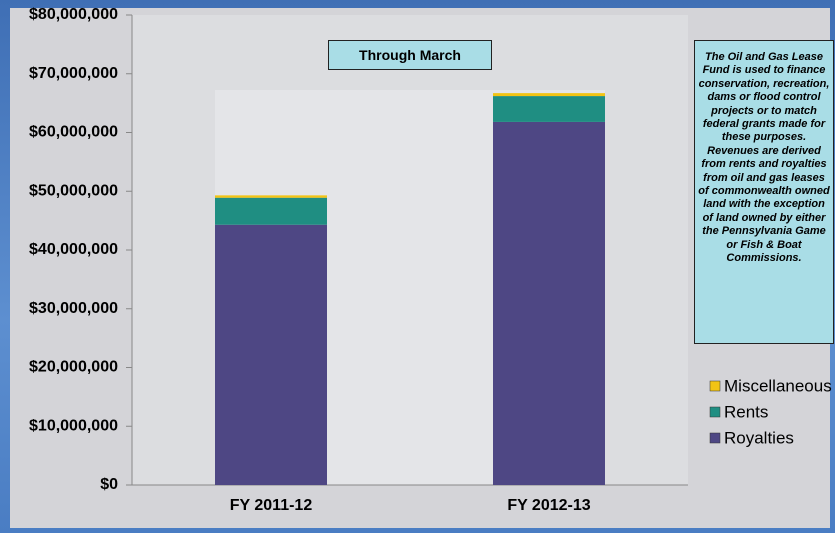 This screenshot has height=533, width=835. What do you see at coordinates (778, 385) in the screenshot?
I see `legend-label: Miscellaneous` at bounding box center [778, 385].